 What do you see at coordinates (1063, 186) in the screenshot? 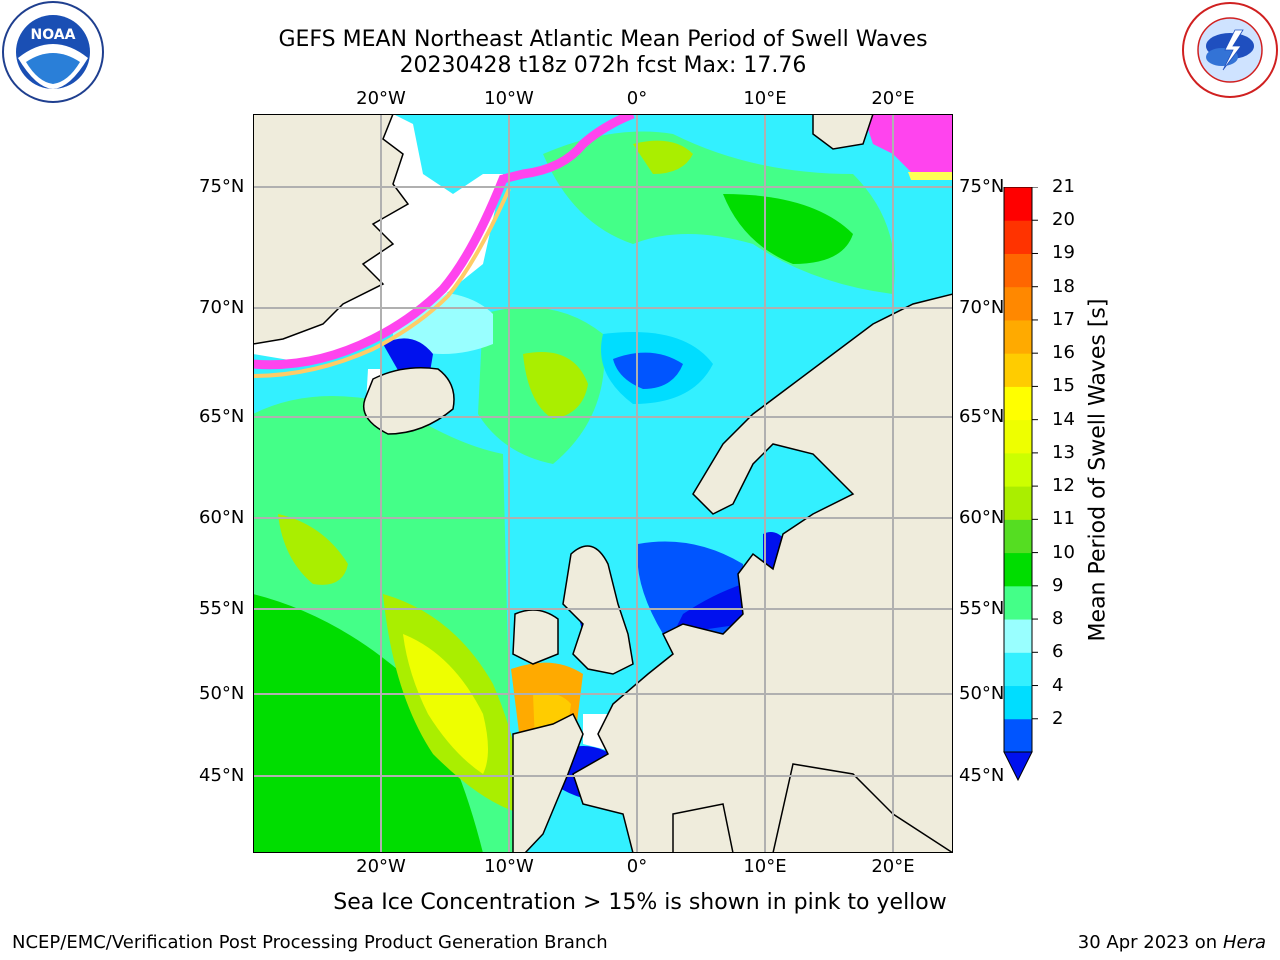
I see `colorbar-tick-label: 21` at bounding box center [1063, 186].